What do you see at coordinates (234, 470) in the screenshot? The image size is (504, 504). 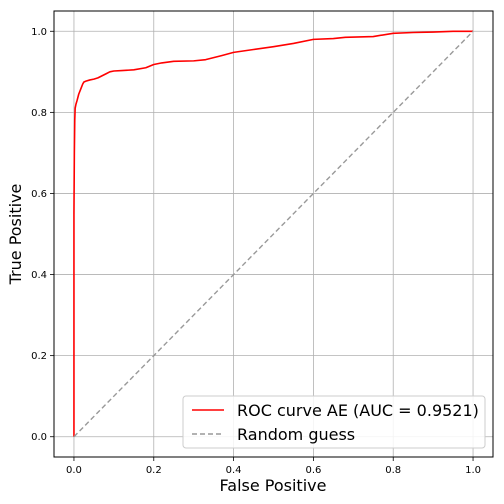 I see `x-tick-label: 0.4` at bounding box center [234, 470].